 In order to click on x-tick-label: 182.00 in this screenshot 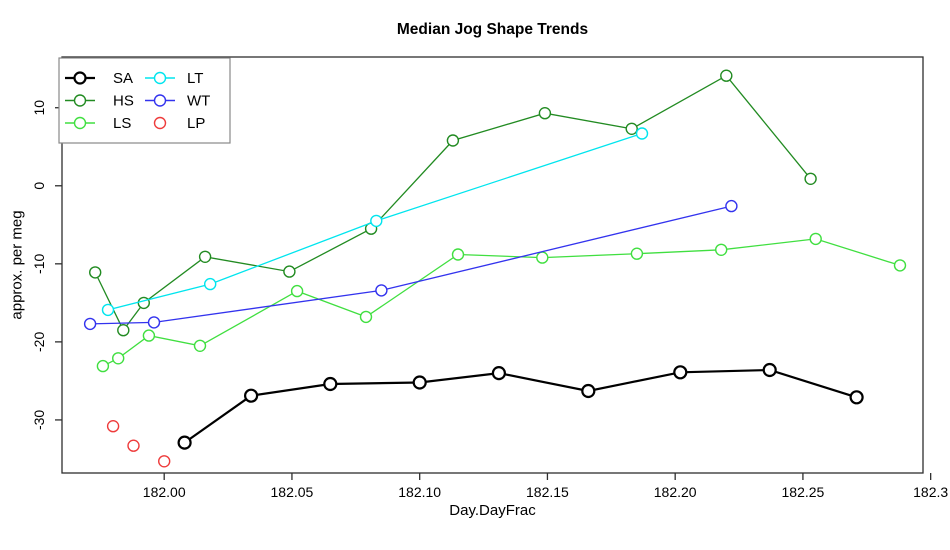, I will do `click(164, 492)`.